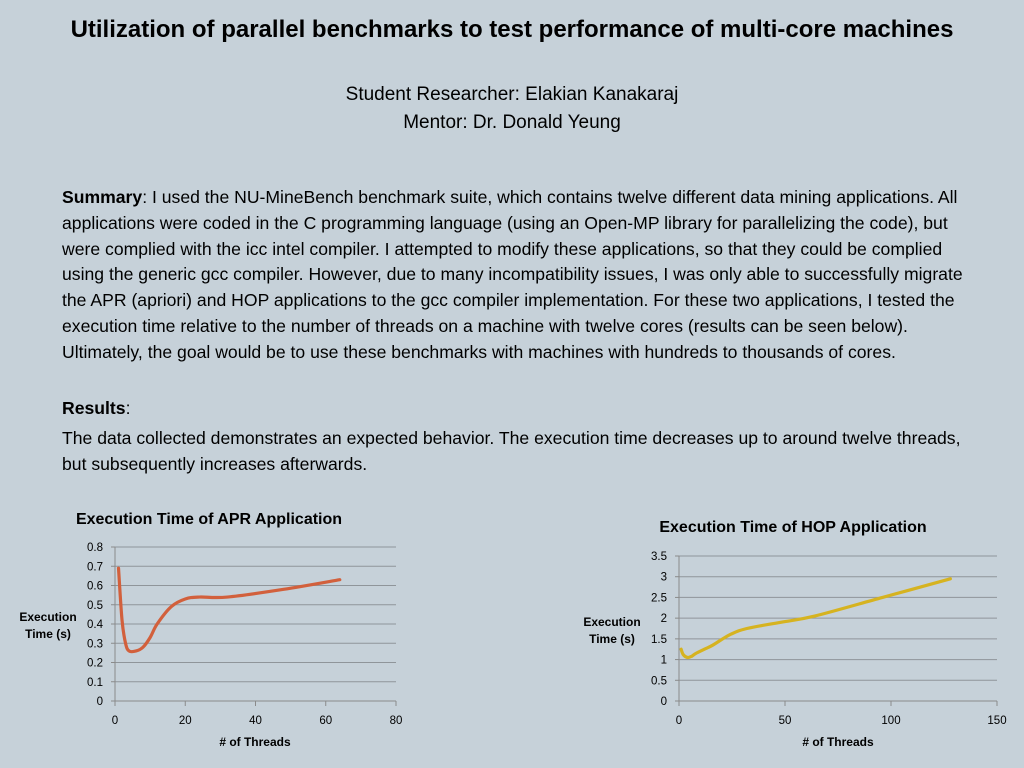 This screenshot has width=1024, height=768. What do you see at coordinates (659, 640) in the screenshot?
I see `hop-y-tick-label: 1.5` at bounding box center [659, 640].